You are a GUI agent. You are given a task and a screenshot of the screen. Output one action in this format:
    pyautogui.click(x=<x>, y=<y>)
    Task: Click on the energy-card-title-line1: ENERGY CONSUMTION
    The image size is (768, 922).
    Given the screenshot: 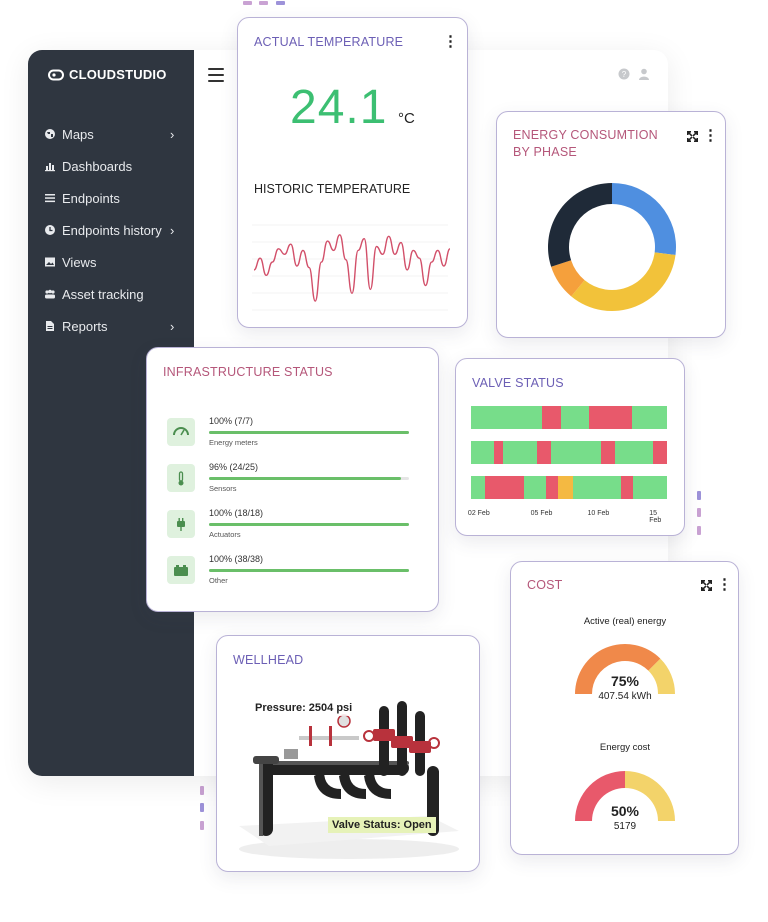 What is the action you would take?
    pyautogui.click(x=585, y=135)
    